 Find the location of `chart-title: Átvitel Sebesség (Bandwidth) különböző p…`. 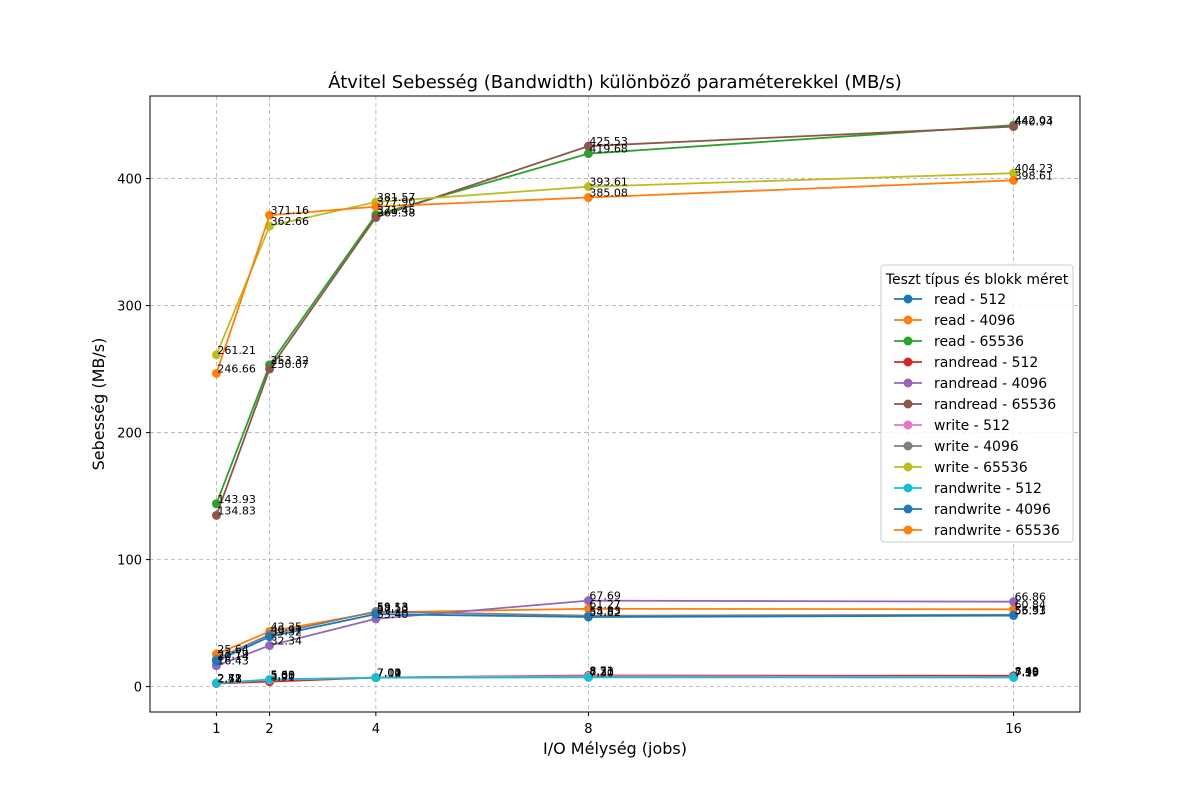

chart-title: Átvitel Sebesség (Bandwidth) különböző p… is located at coordinates (615, 82).